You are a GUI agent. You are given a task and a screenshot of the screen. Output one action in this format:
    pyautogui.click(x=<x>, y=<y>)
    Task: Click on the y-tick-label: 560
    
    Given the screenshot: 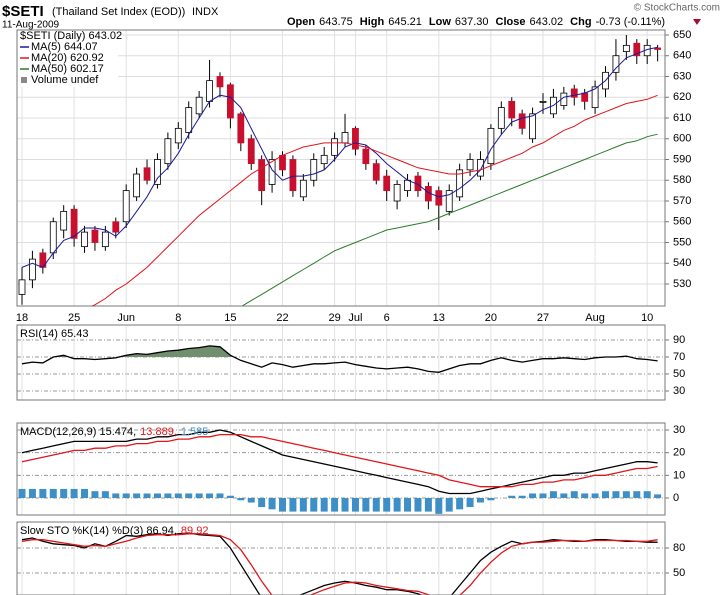 What is the action you would take?
    pyautogui.click(x=682, y=222)
    